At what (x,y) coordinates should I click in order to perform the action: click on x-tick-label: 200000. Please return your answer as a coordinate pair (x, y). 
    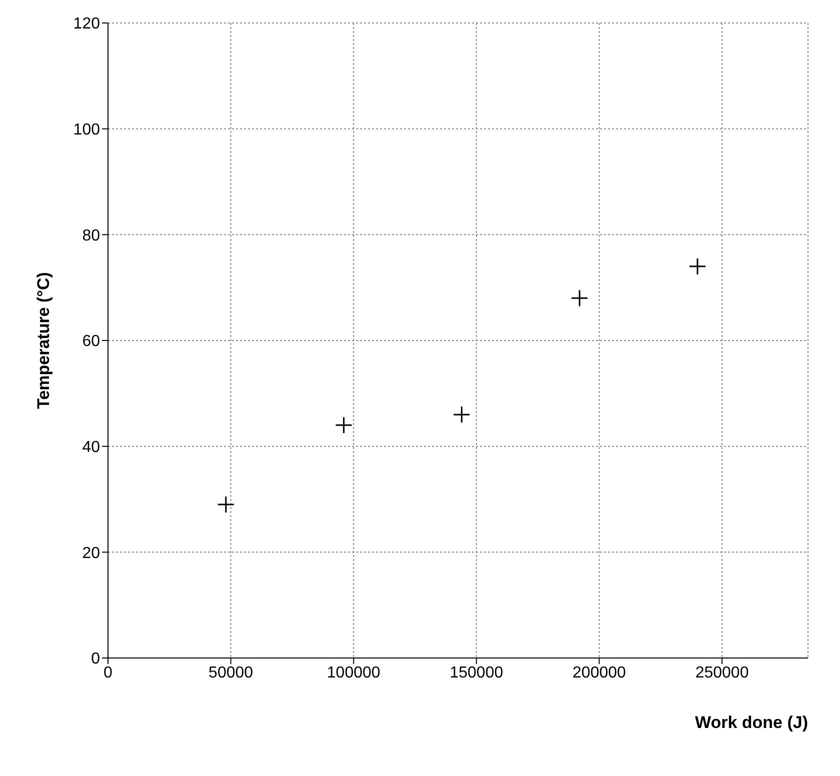
    Looking at the image, I should click on (599, 673).